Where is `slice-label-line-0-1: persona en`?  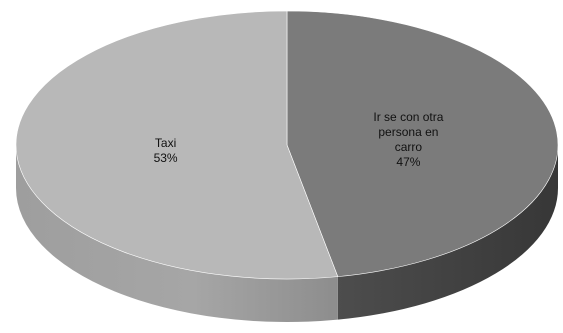 slice-label-line-0-1: persona en is located at coordinates (408, 132).